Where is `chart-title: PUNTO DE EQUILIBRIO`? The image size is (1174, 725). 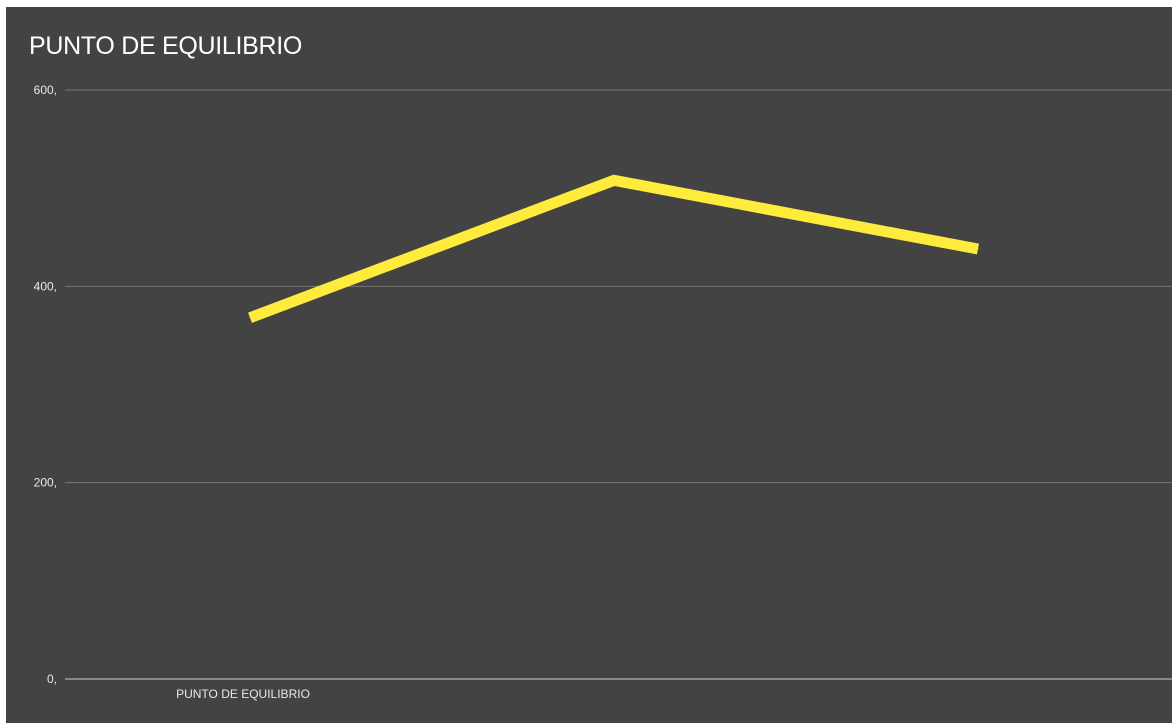
chart-title: PUNTO DE EQUILIBRIO is located at coordinates (166, 46).